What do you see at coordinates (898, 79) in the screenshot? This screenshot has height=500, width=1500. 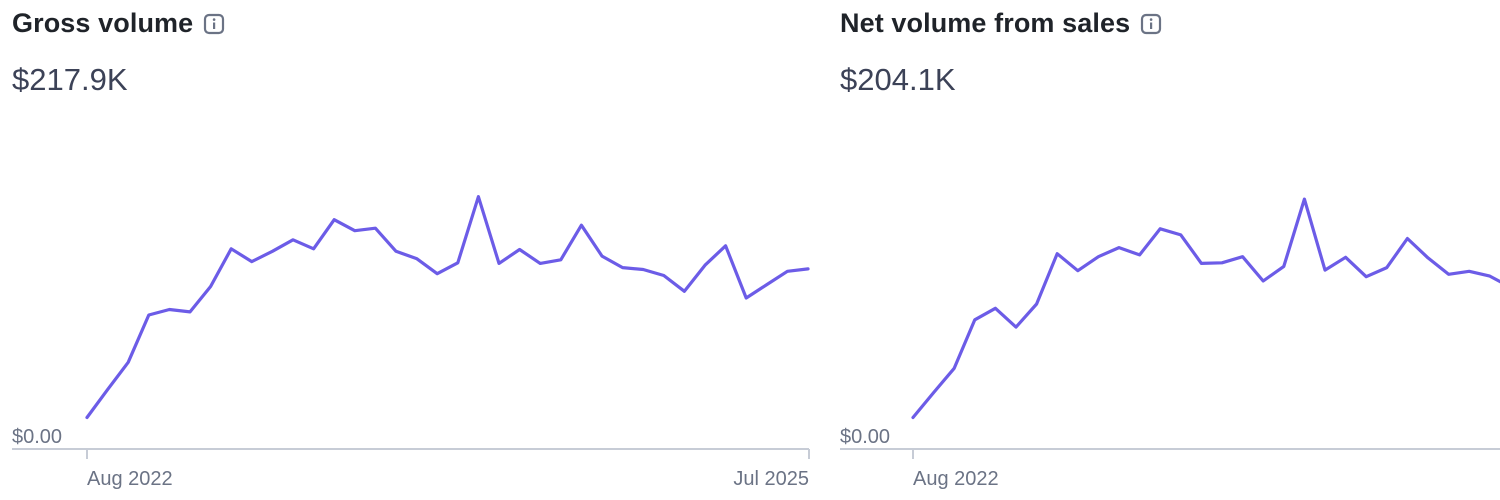 I see `amount-value: $204.1K` at bounding box center [898, 79].